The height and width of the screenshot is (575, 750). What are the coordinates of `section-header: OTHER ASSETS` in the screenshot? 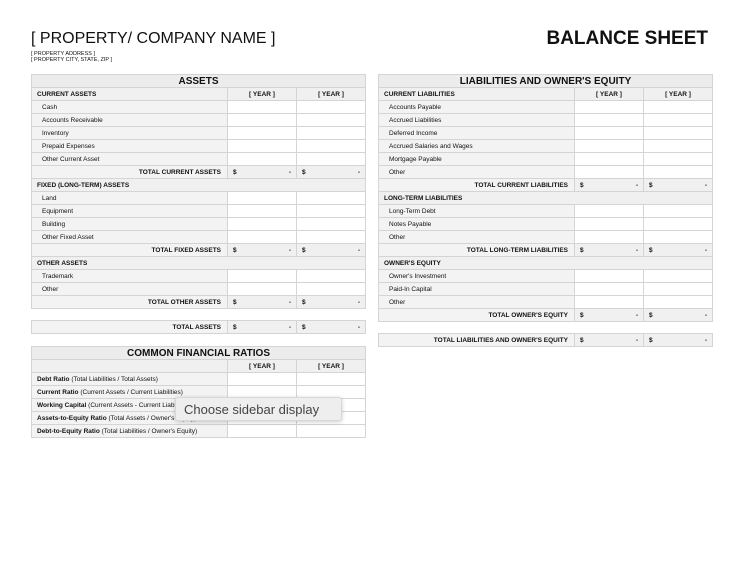 It's located at (198, 263).